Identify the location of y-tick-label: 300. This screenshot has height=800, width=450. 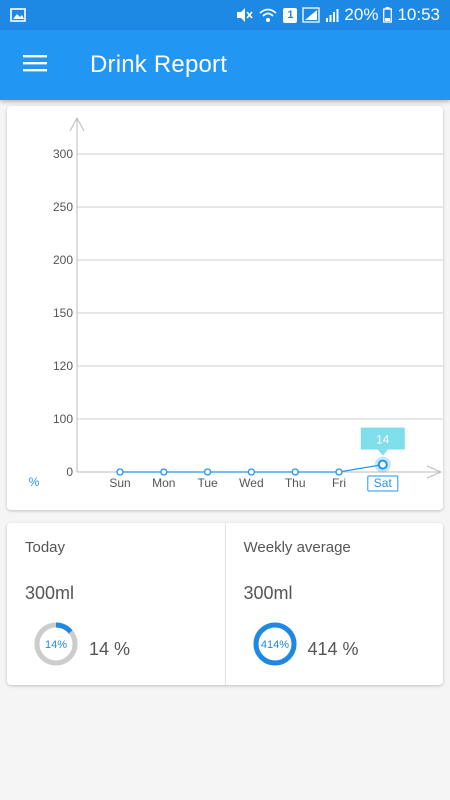
(63, 154).